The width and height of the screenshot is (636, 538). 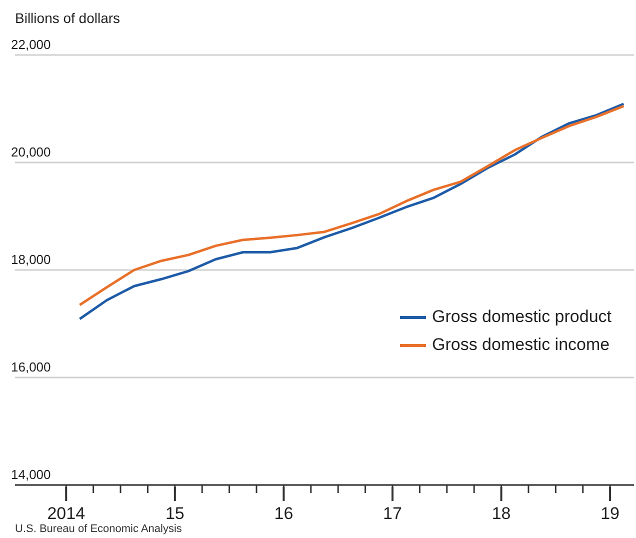 What do you see at coordinates (31, 474) in the screenshot?
I see `y-tick-label: 14,000` at bounding box center [31, 474].